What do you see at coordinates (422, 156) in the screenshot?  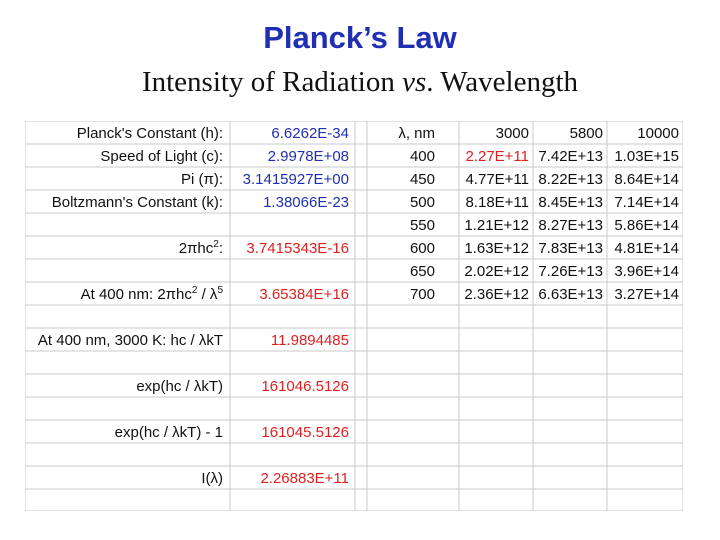 I see `row-wavelength: 400` at bounding box center [422, 156].